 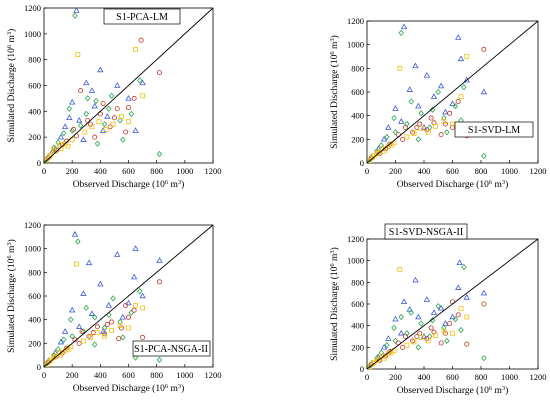 What do you see at coordinates (357, 116) in the screenshot?
I see `y-tick-label: 400` at bounding box center [357, 116].